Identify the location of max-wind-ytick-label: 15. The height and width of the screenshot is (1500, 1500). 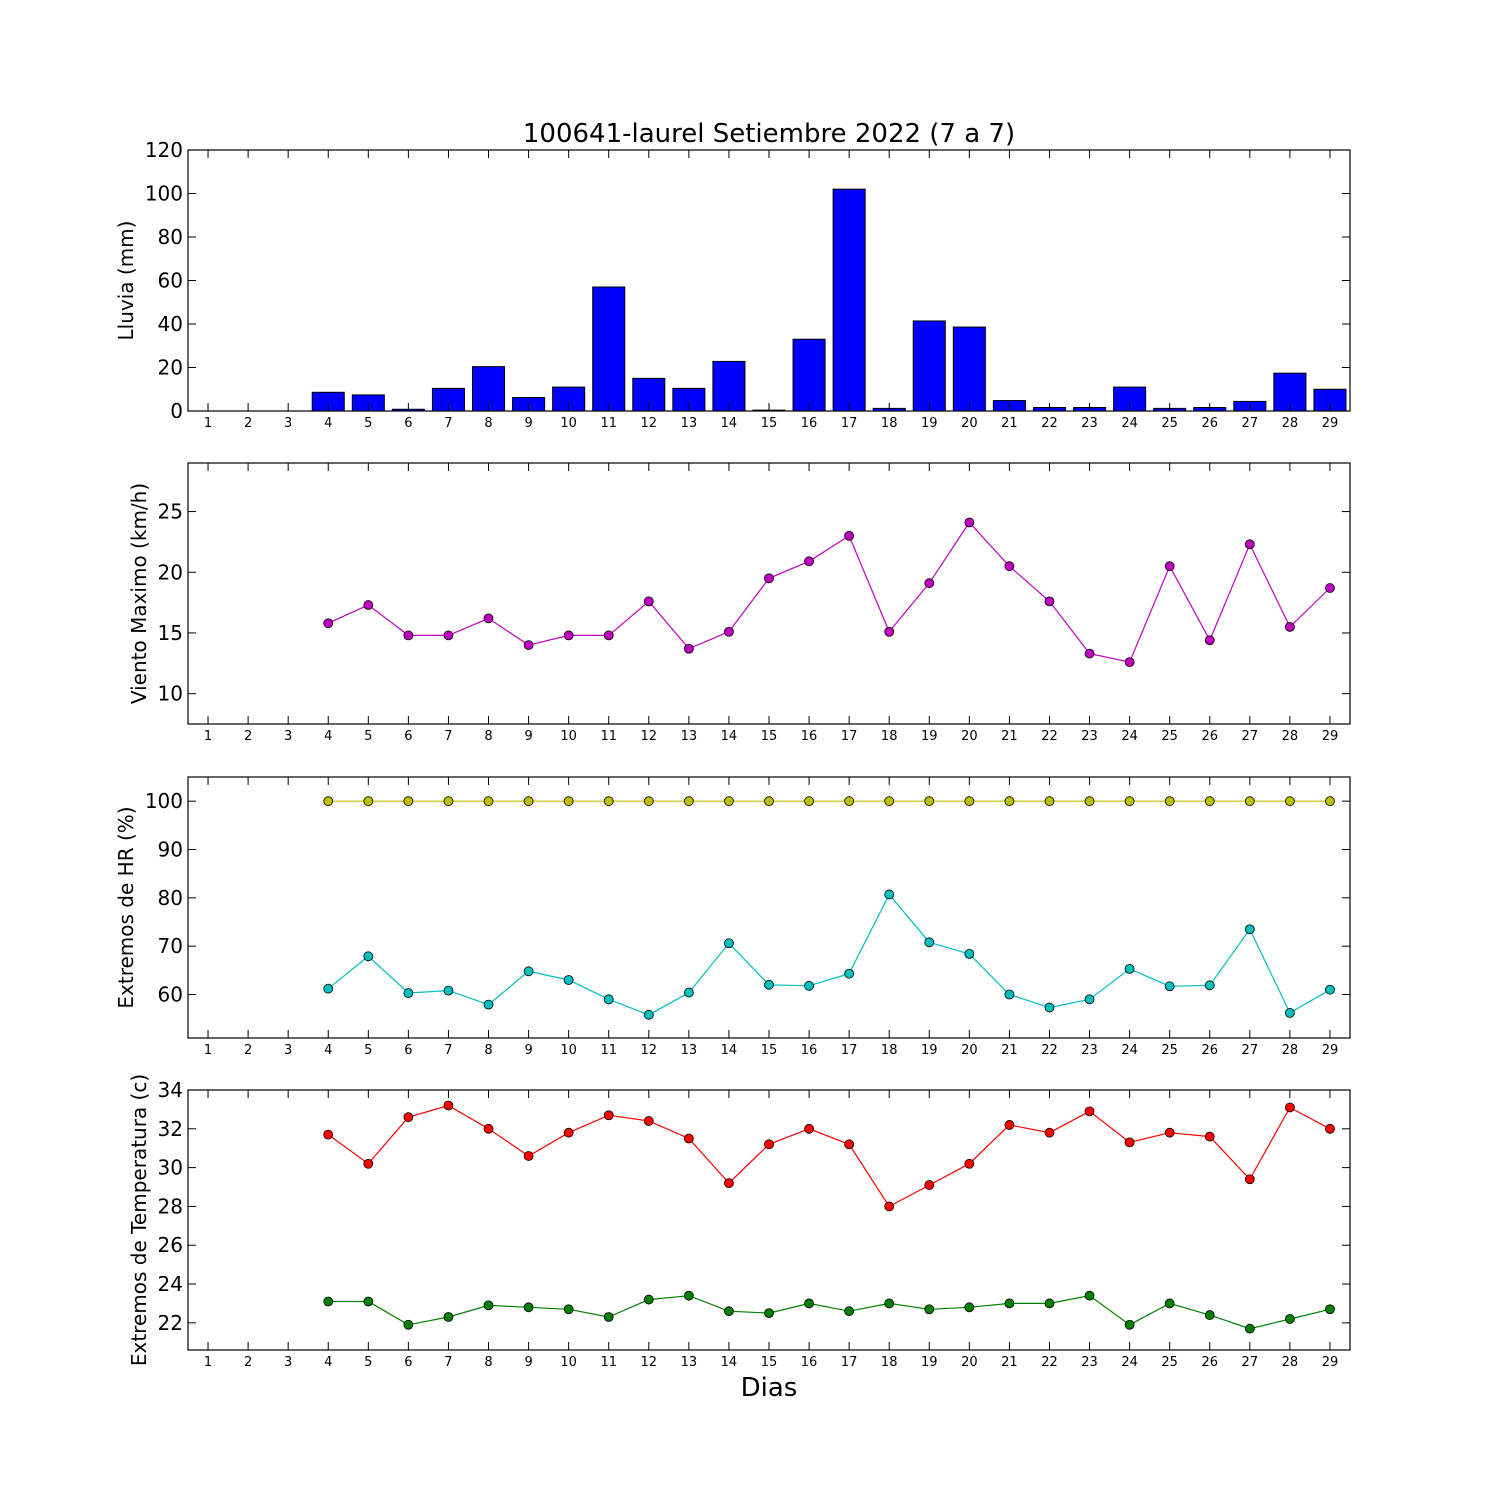
(170, 633).